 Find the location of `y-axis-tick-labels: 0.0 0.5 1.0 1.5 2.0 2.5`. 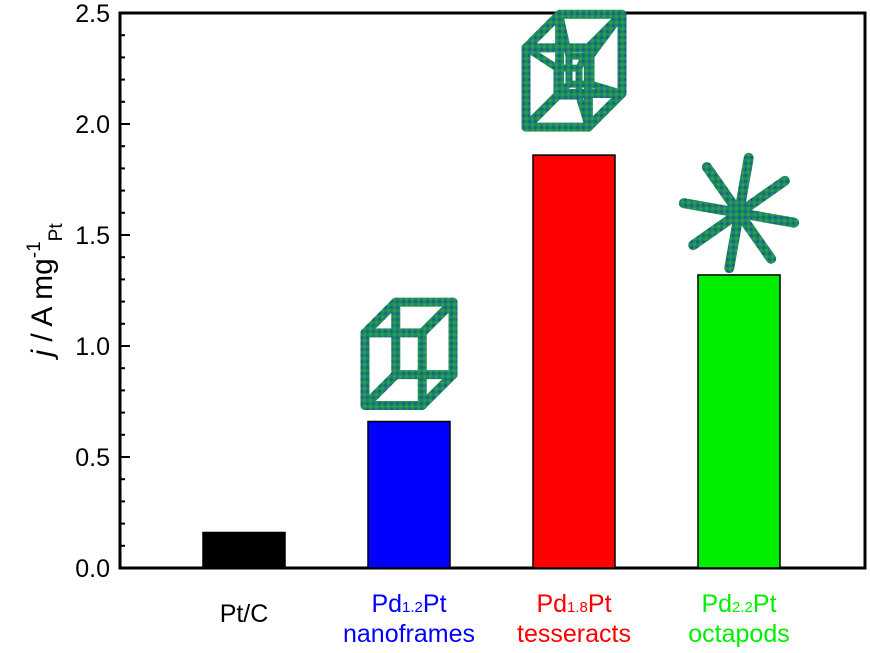

y-axis-tick-labels: 0.0 0.5 1.0 1.5 2.0 2.5 is located at coordinates (92, 291).